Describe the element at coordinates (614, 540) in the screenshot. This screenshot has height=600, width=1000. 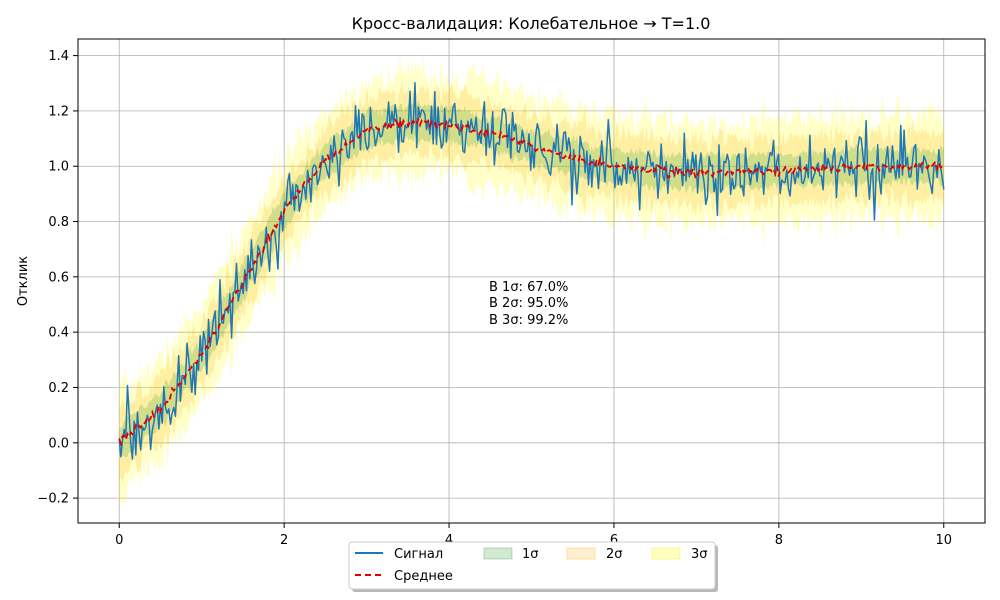
I see `x-tick-label: 6` at that location.